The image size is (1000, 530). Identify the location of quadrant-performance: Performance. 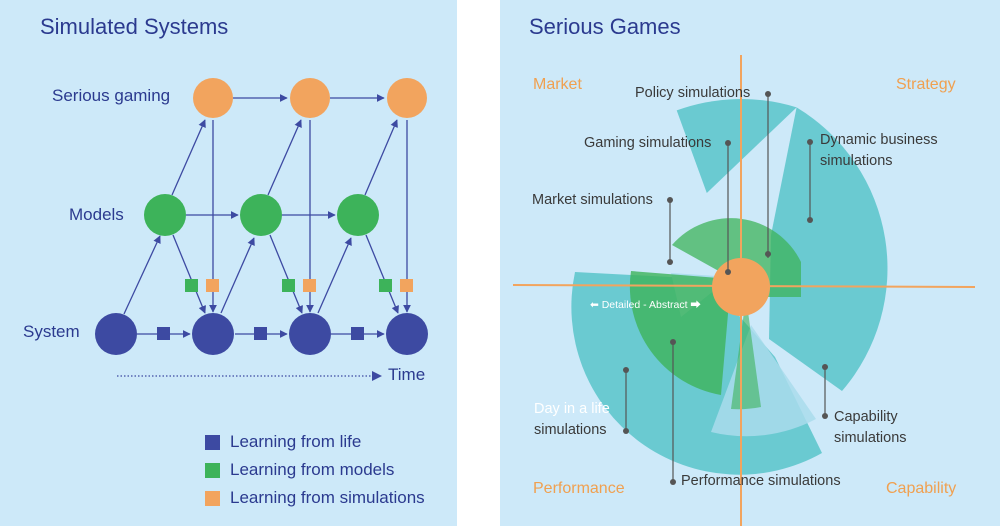
(579, 488).